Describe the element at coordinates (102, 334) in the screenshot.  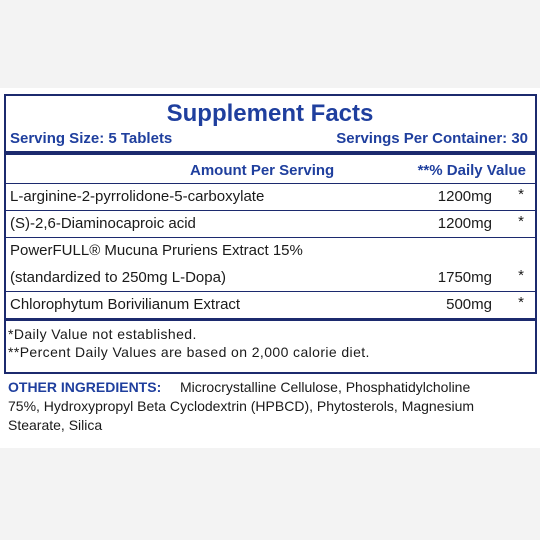
I see `footnote: *Daily Value not established.` at that location.